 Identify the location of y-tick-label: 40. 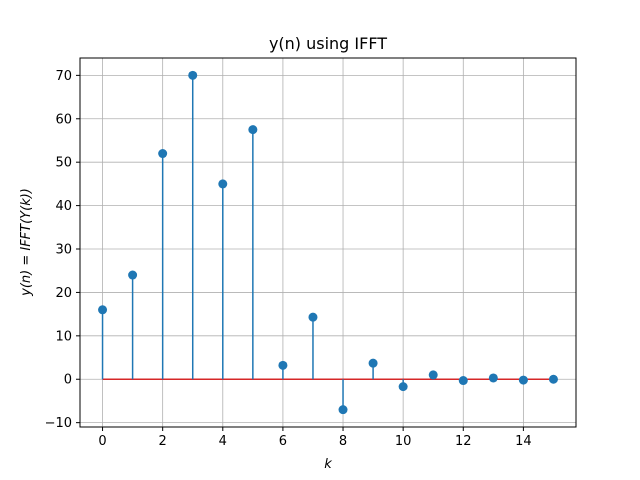
(63, 206).